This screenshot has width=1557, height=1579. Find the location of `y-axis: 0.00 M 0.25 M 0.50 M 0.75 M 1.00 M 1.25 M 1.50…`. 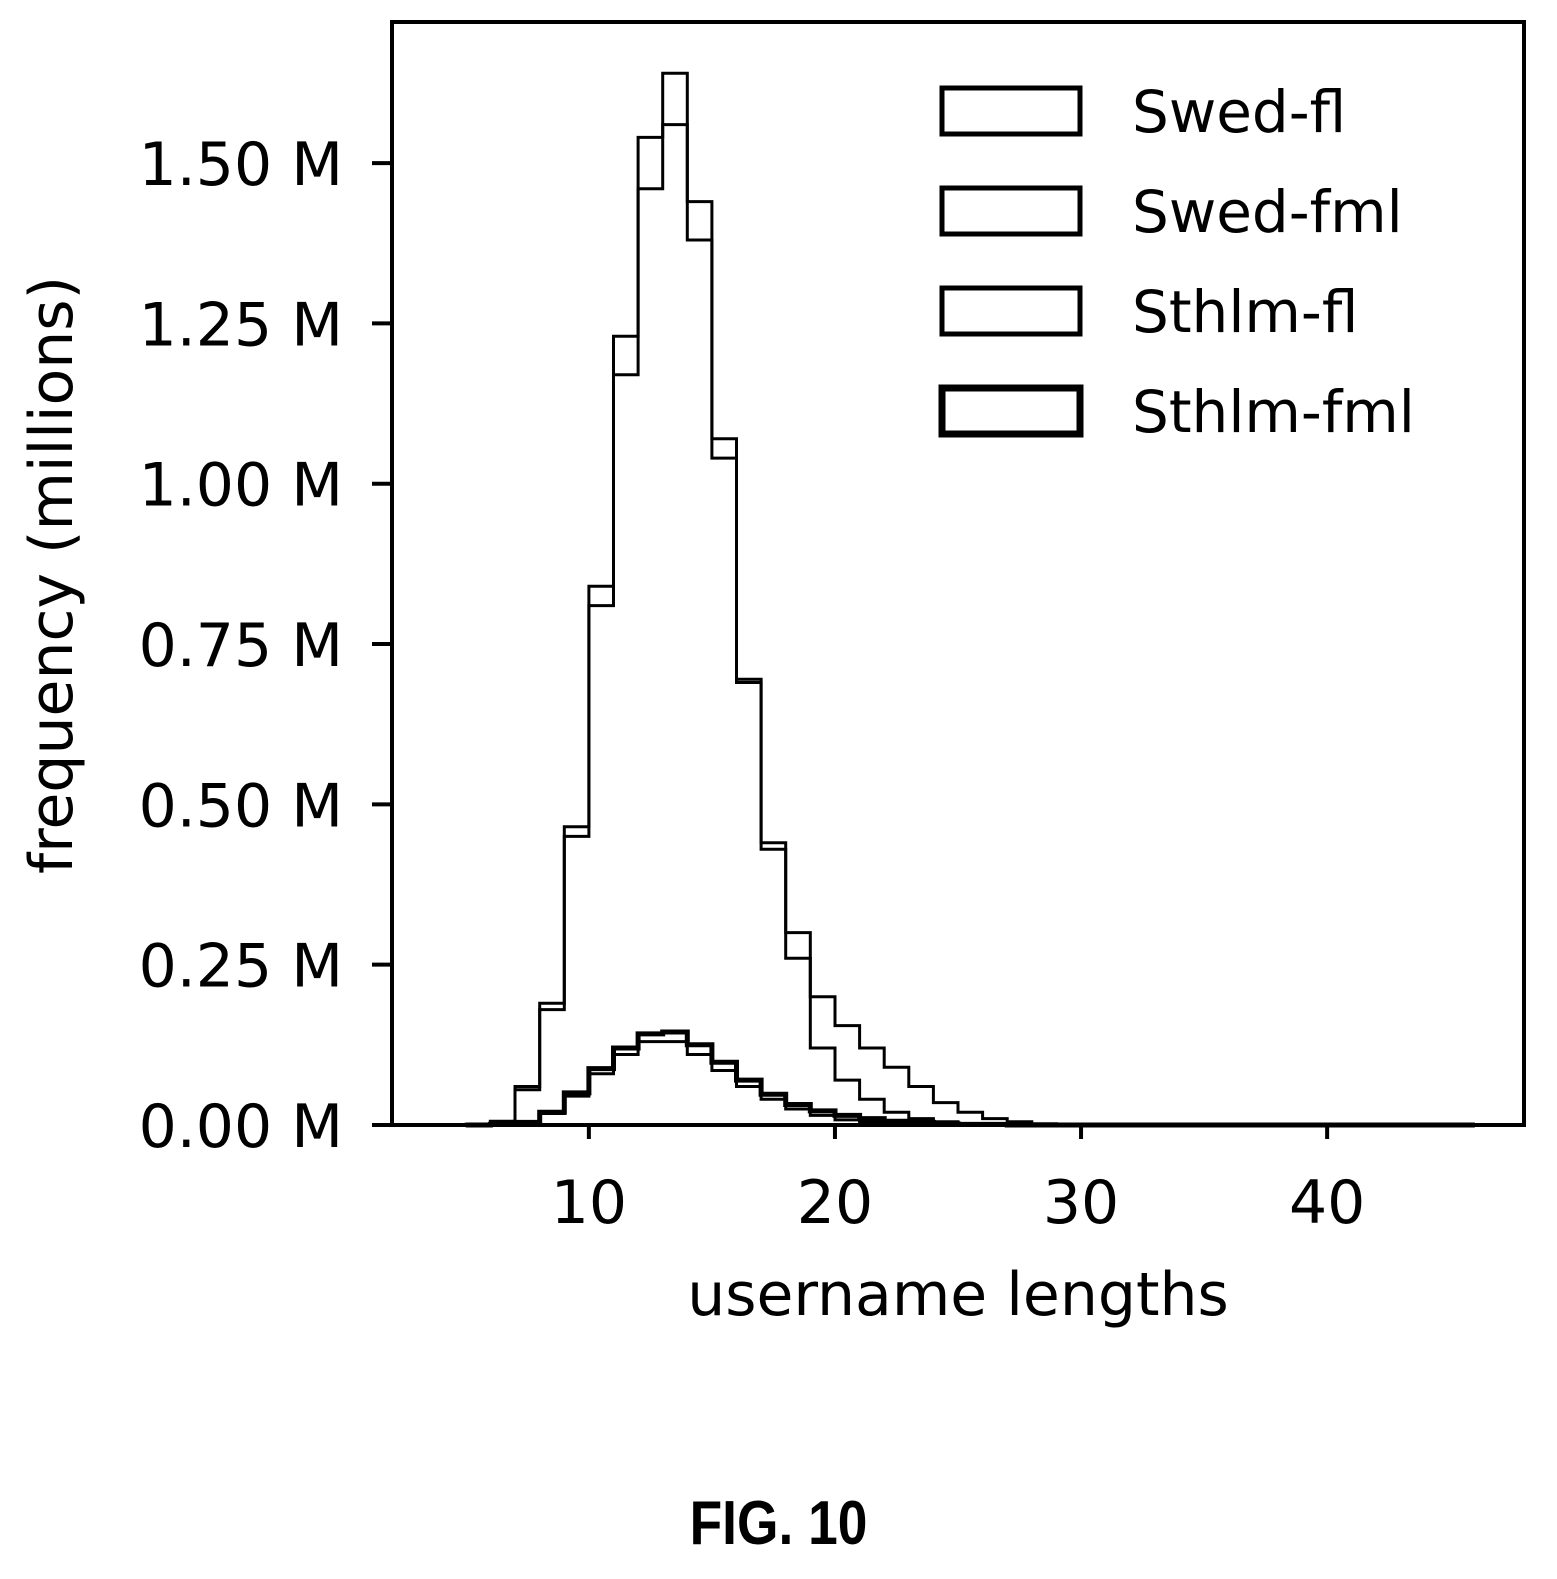

y-axis: 0.00 M 0.25 M 0.50 M 0.75 M 1.00 M 1.25 M 1.50… is located at coordinates (265, 646).